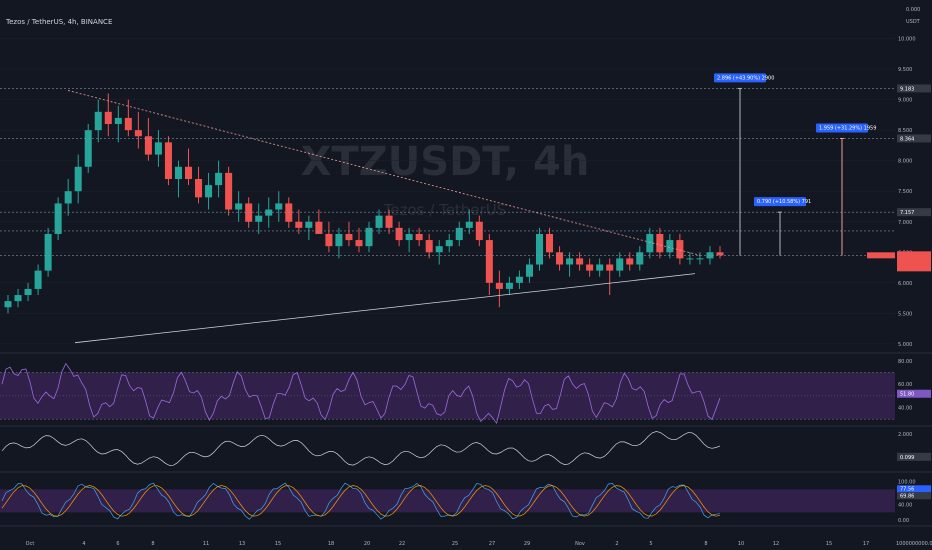 This screenshot has width=932, height=550. Describe the element at coordinates (745, 78) in the screenshot. I see `measure-label: 2.896 (+43.90%) 2900` at that location.